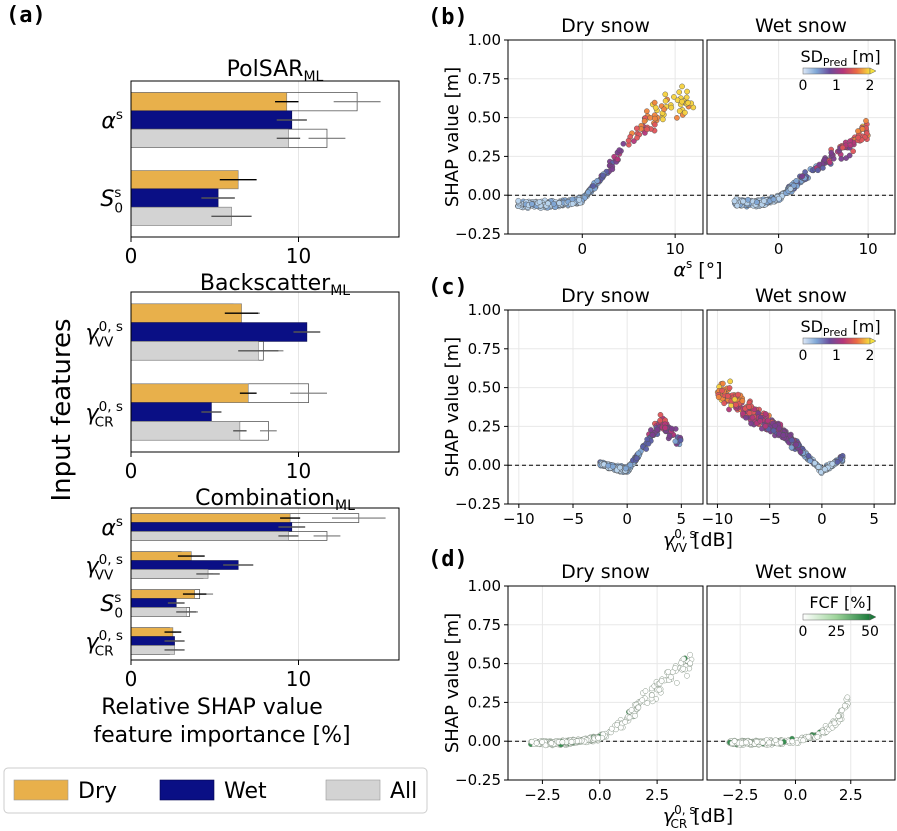  Describe the element at coordinates (62, 409) in the screenshot. I see `panel-a-ylabel: Input features` at that location.